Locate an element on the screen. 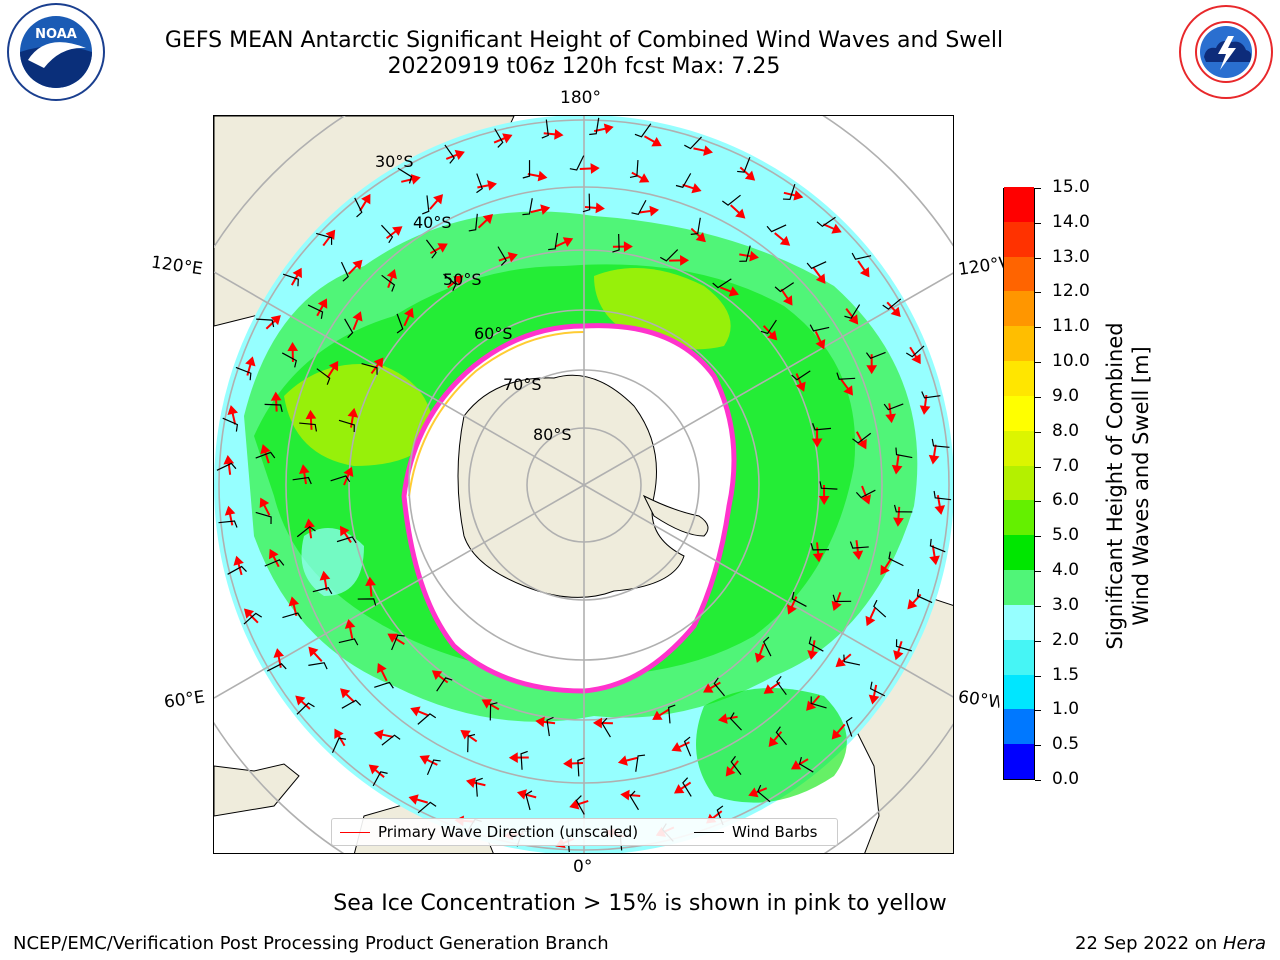 This screenshot has width=1280, height=960. colorbar is located at coordinates (1019, 483).